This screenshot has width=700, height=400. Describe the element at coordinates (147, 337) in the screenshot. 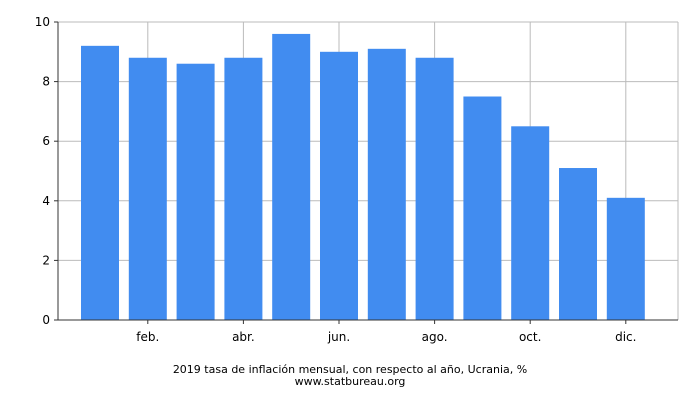

I see `x-tick-label: feb.` at that location.